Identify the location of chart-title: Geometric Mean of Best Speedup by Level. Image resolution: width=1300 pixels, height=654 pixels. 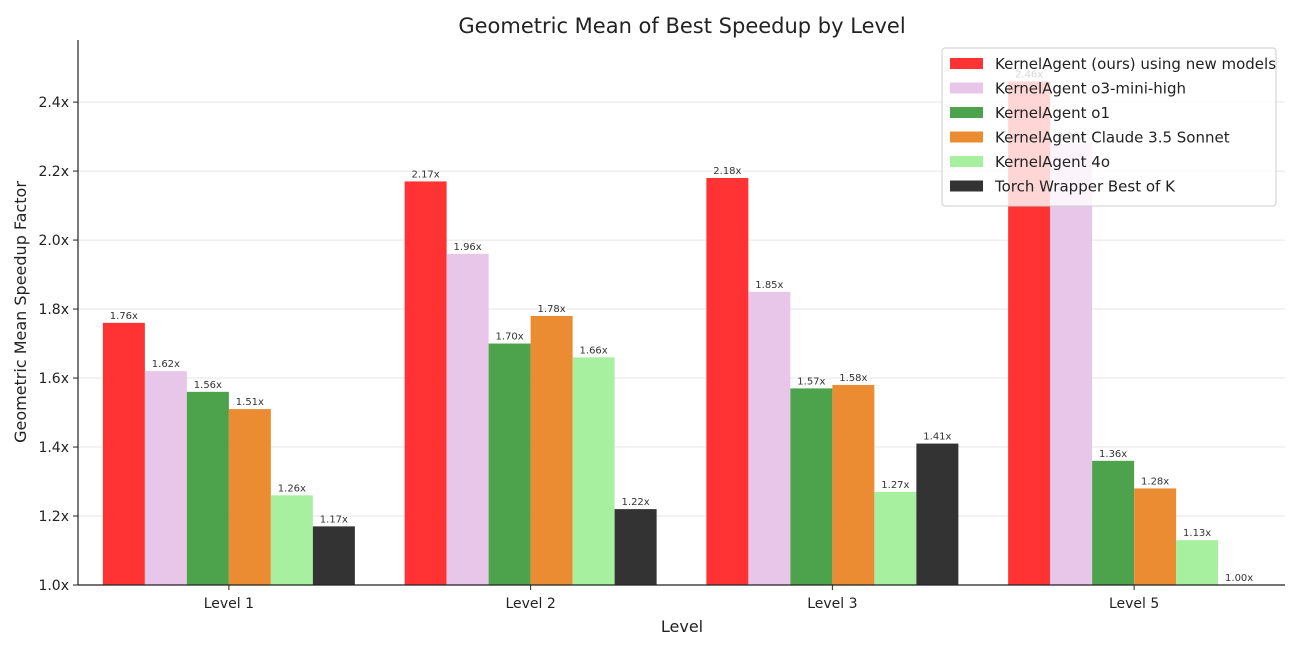
(681, 26).